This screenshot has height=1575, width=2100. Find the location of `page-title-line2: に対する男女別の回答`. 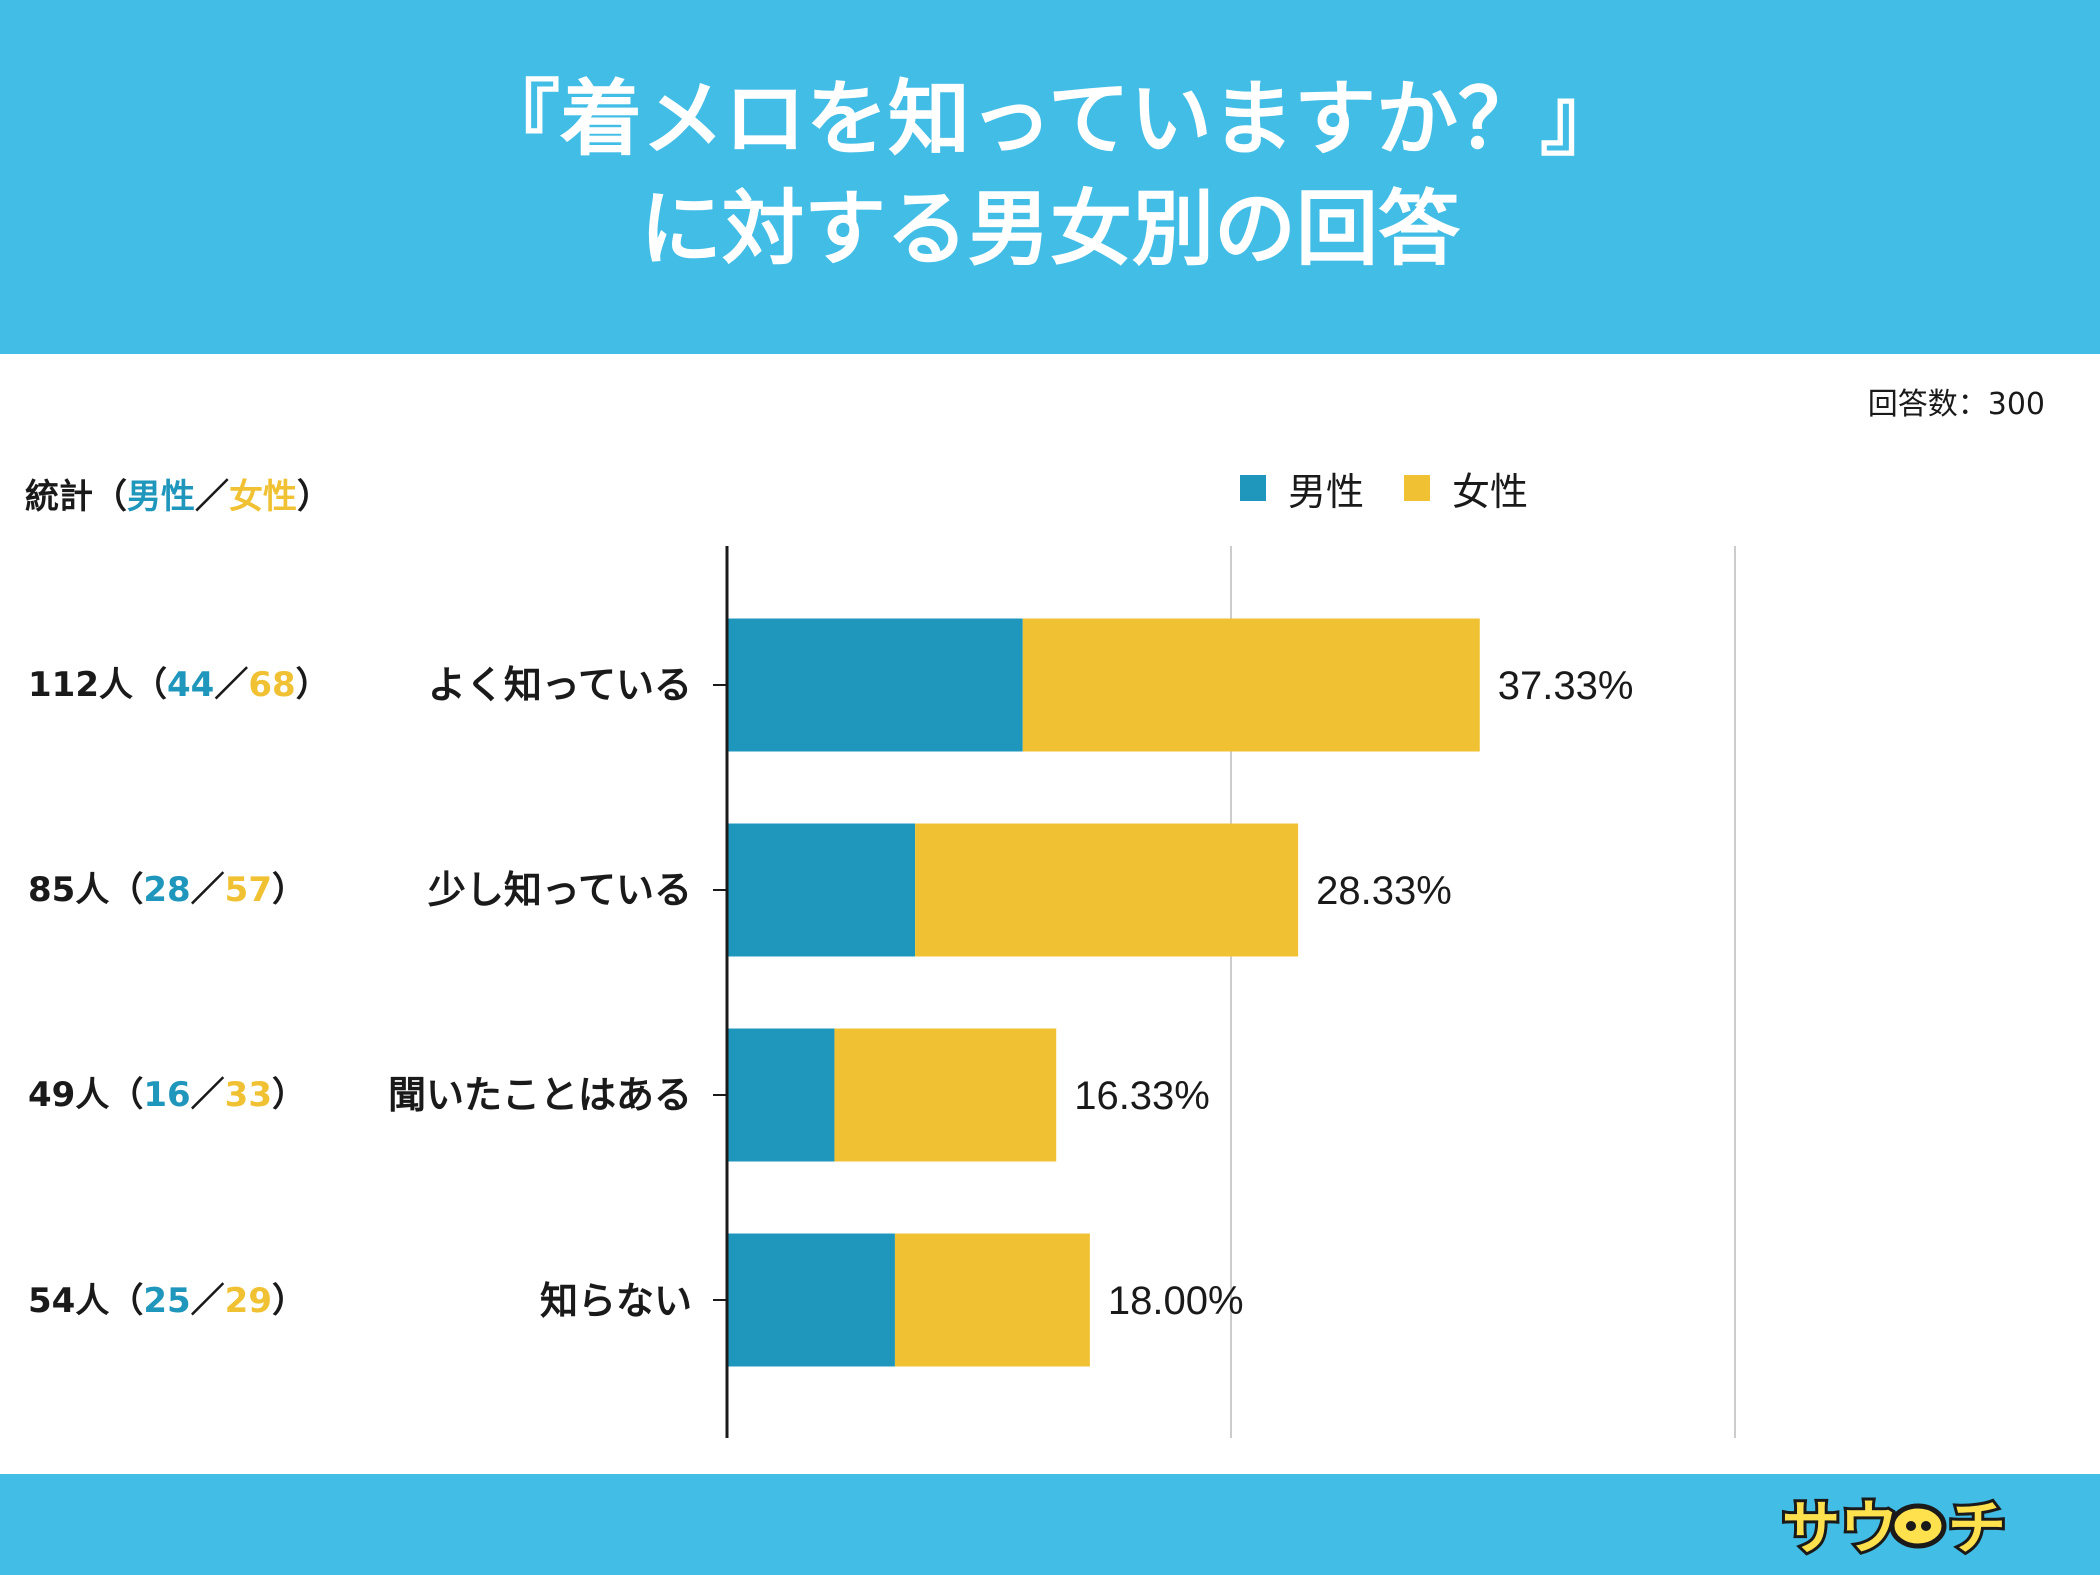

page-title-line2: に対する男女別の回答 is located at coordinates (1049, 229).